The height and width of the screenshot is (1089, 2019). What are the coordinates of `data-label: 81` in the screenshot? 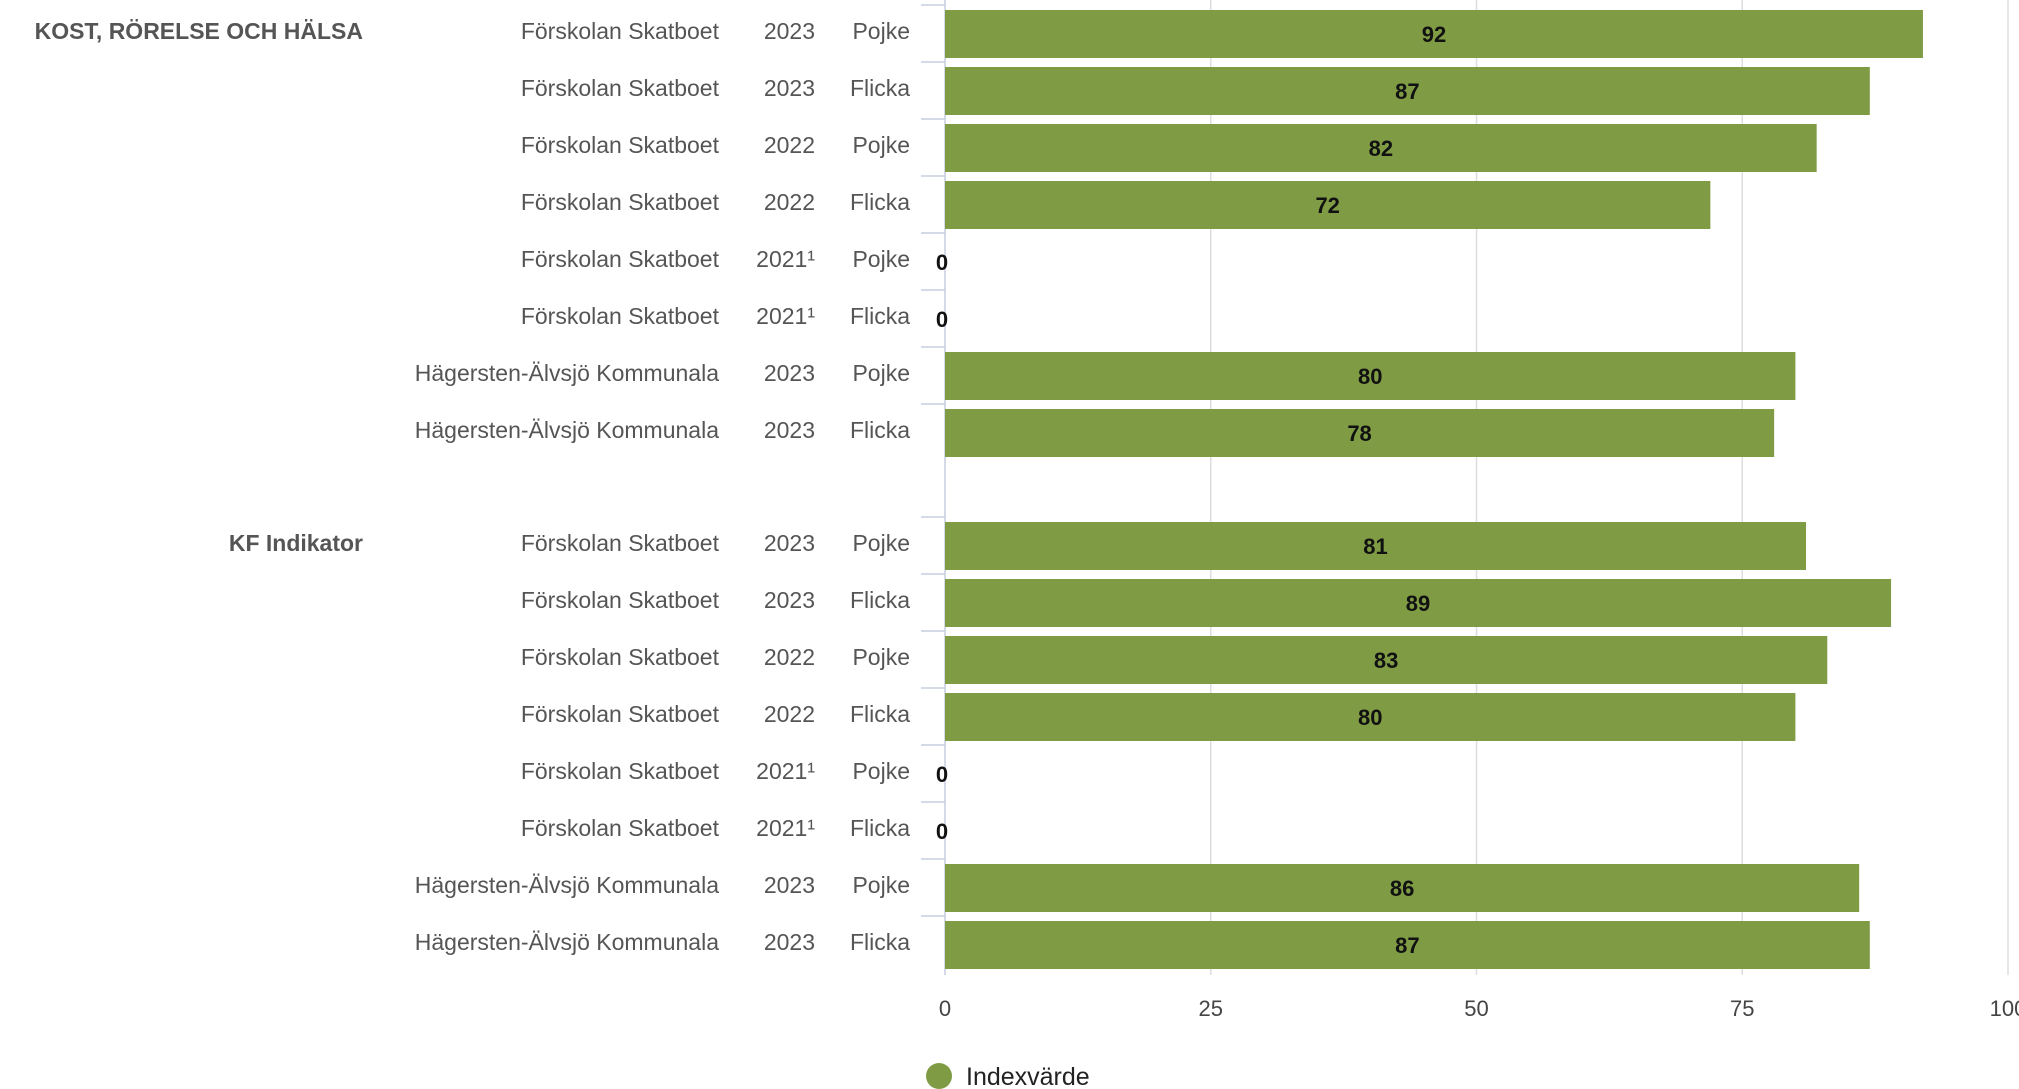 It's located at (1375, 546).